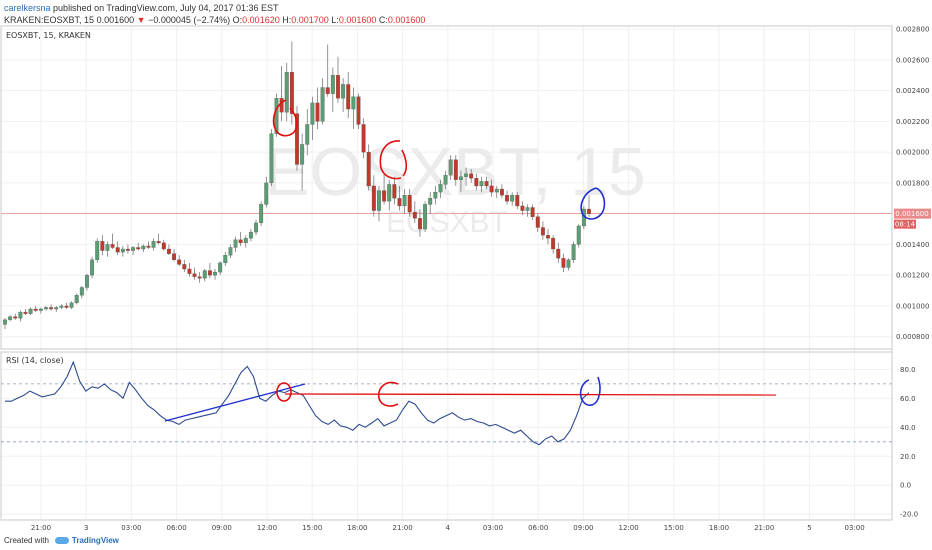 The width and height of the screenshot is (932, 550). Describe the element at coordinates (909, 442) in the screenshot. I see `rsi-axis: 80.0 60.0 40.0 20.0 0.0 -20.0` at that location.